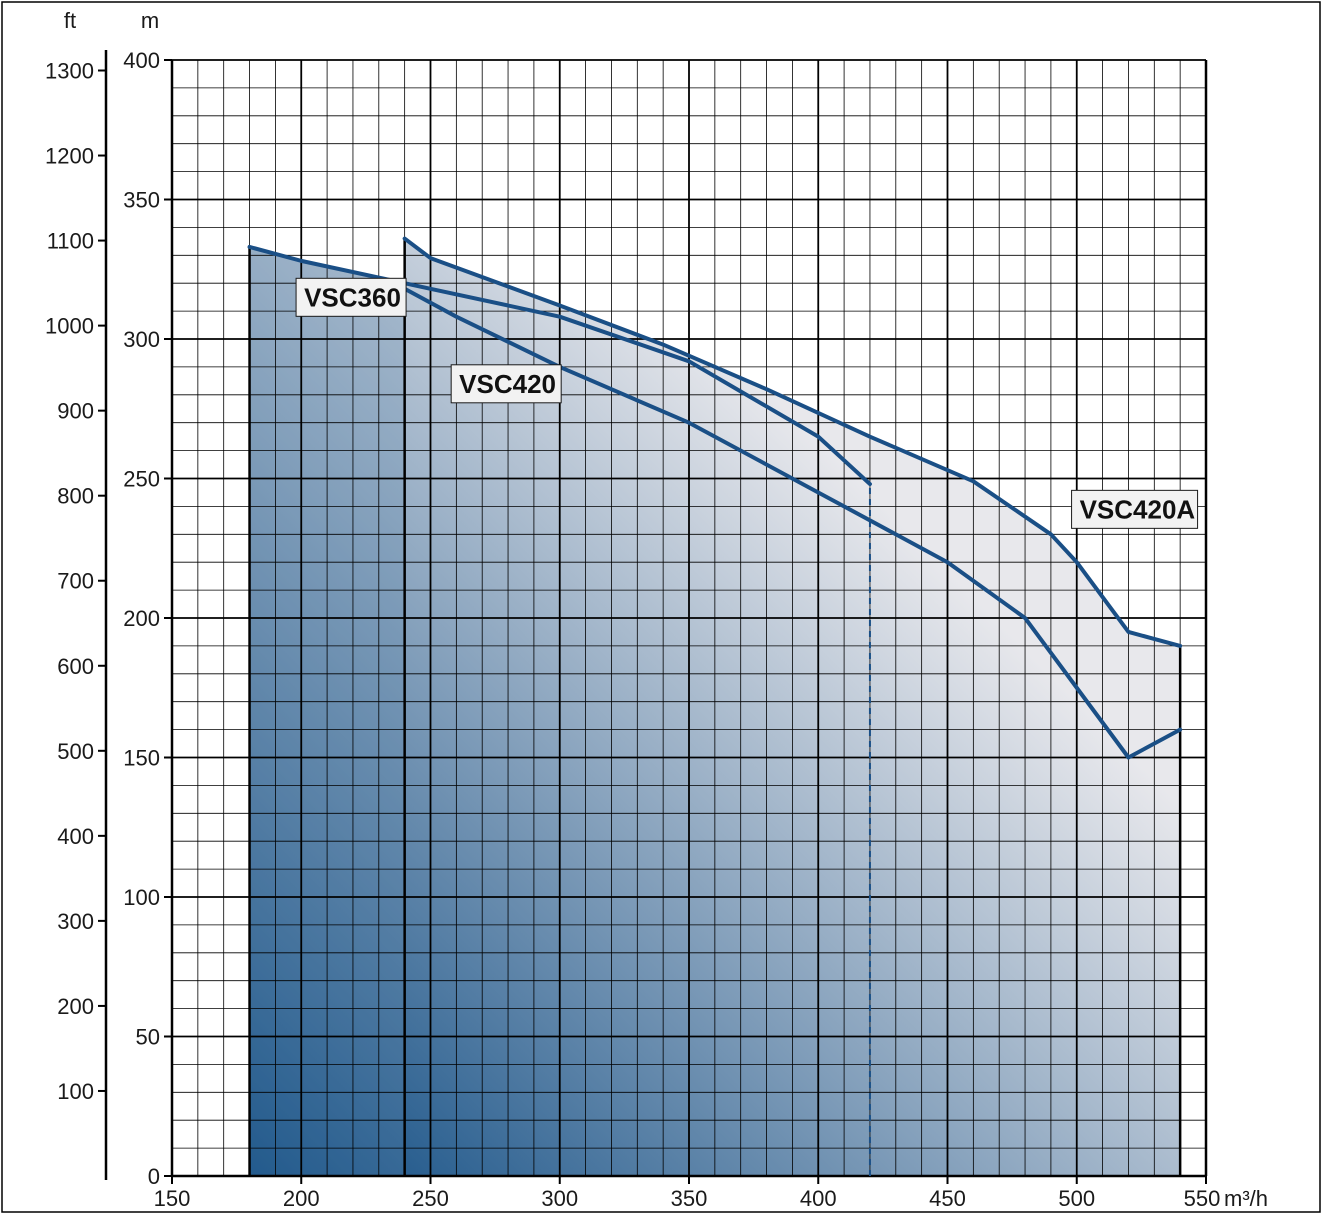 Image resolution: width=1322 pixels, height=1214 pixels. I want to click on x-tick-label: 550, so click(1202, 1198).